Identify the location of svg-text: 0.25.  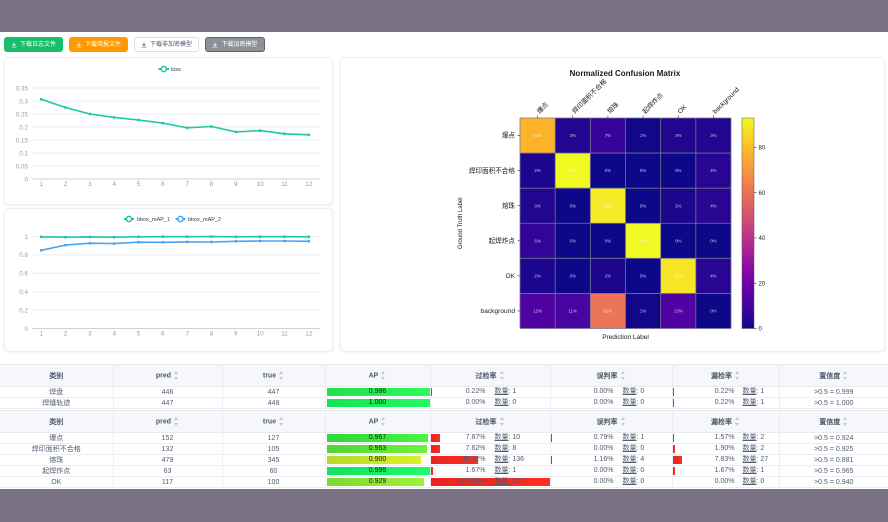
(22, 114).